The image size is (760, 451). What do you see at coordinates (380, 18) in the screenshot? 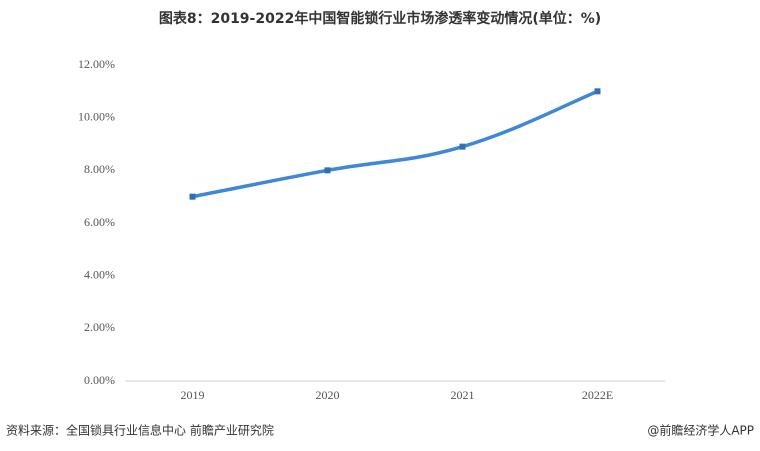
I see `chart-title: 图表8：2019-2022年中国智能锁行业市场渗透率变动情况(单位：%)` at bounding box center [380, 18].